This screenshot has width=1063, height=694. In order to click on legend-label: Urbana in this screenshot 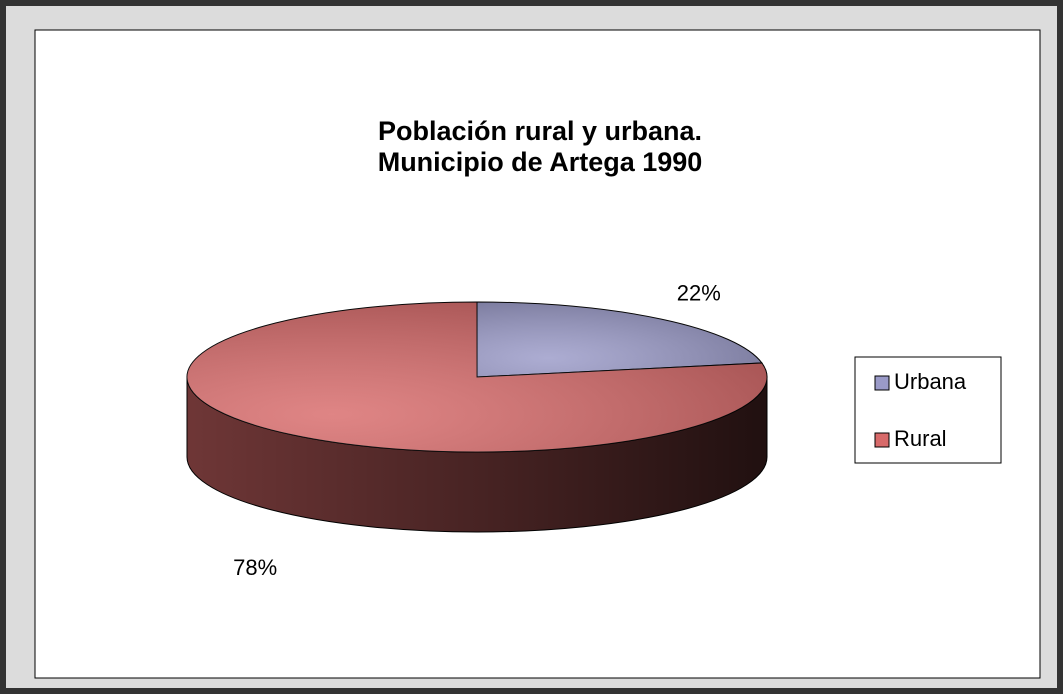, I will do `click(930, 381)`.